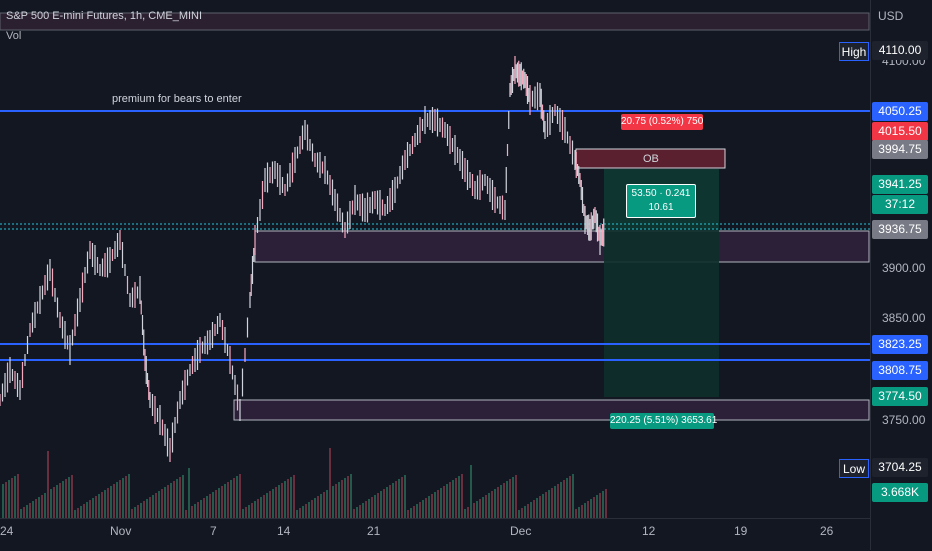 The width and height of the screenshot is (932, 551). I want to click on symbol-title: S&P 500 E-mini Futures, 1h, CME_MINI, so click(104, 16).